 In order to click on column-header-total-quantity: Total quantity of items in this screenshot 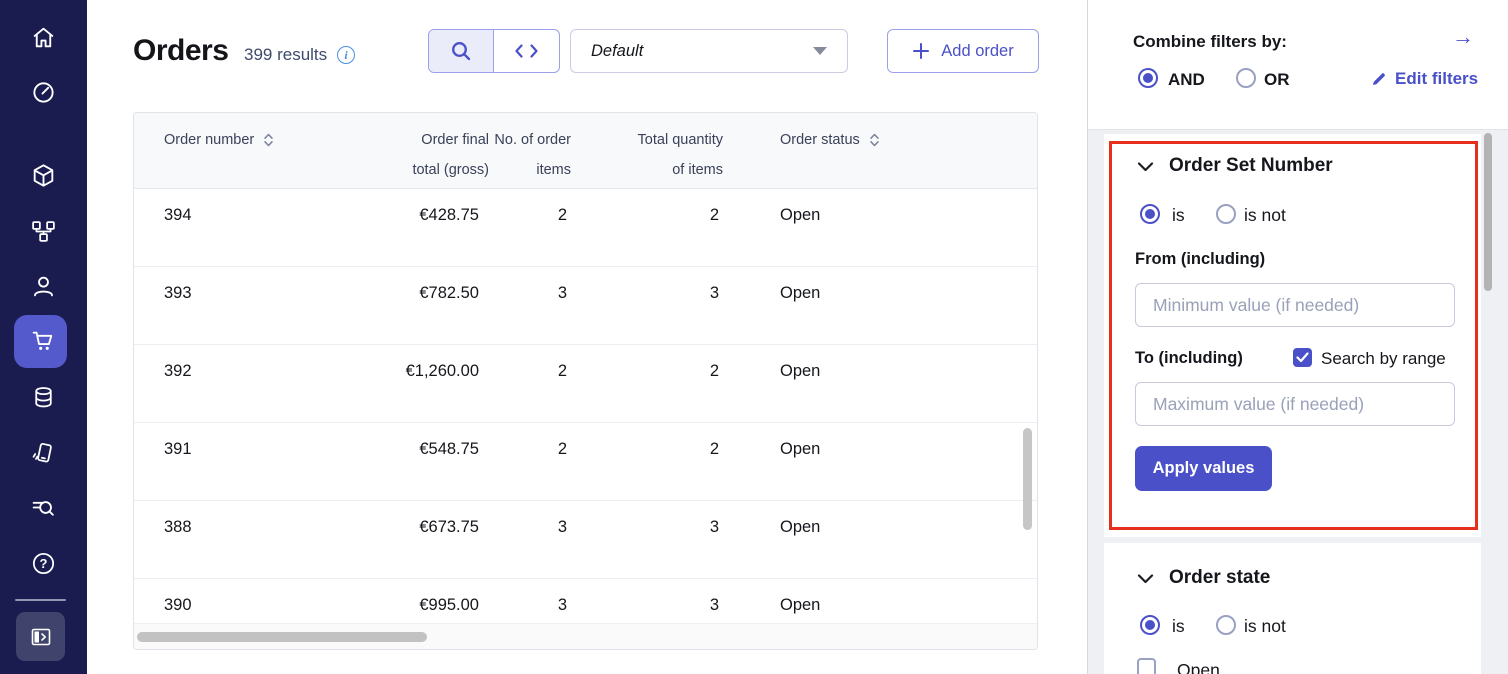, I will do `click(680, 155)`.